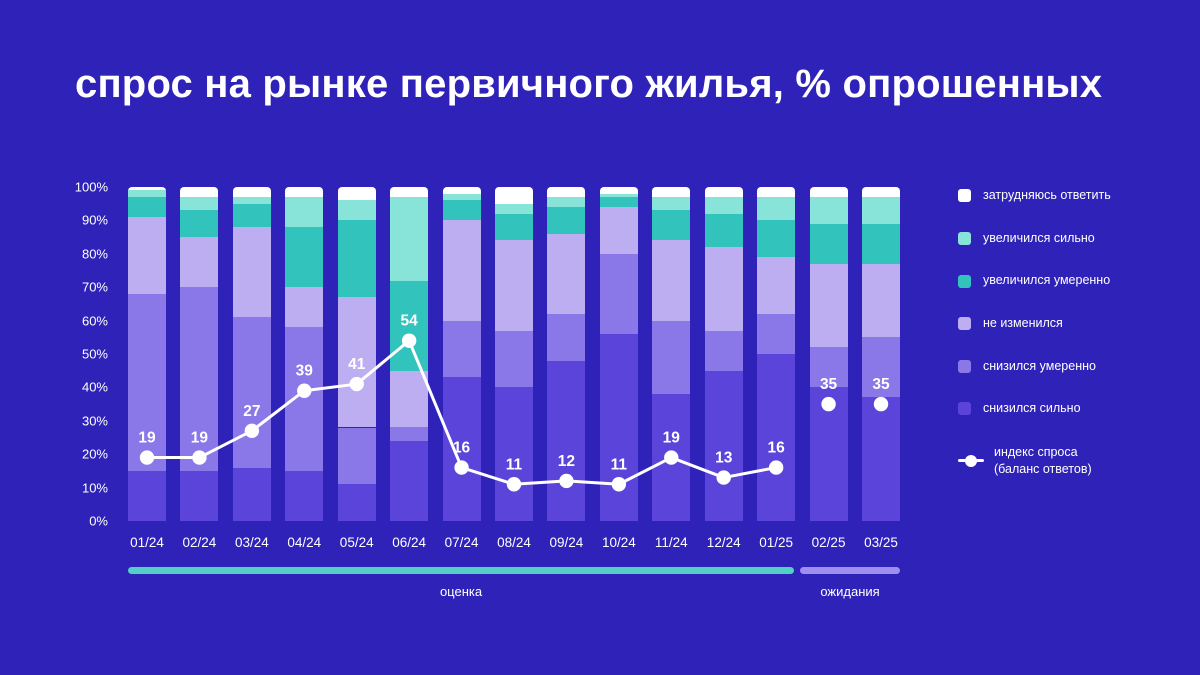 The image size is (1200, 675). I want to click on legend-line-label: индекс спроса (баланс ответов), so click(1043, 460).